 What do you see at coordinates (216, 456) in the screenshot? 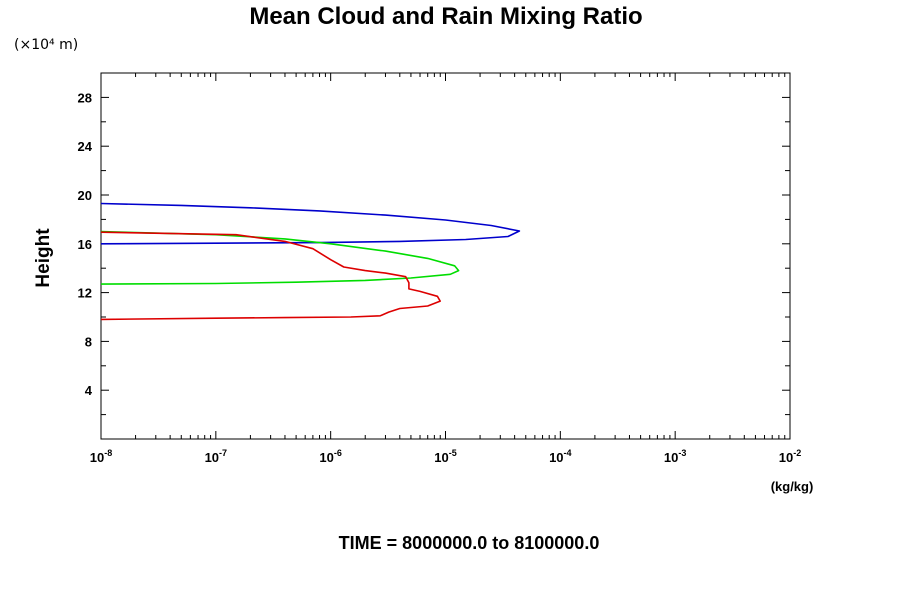
I see `x-tick-label: 10⁻⁷` at bounding box center [216, 456].